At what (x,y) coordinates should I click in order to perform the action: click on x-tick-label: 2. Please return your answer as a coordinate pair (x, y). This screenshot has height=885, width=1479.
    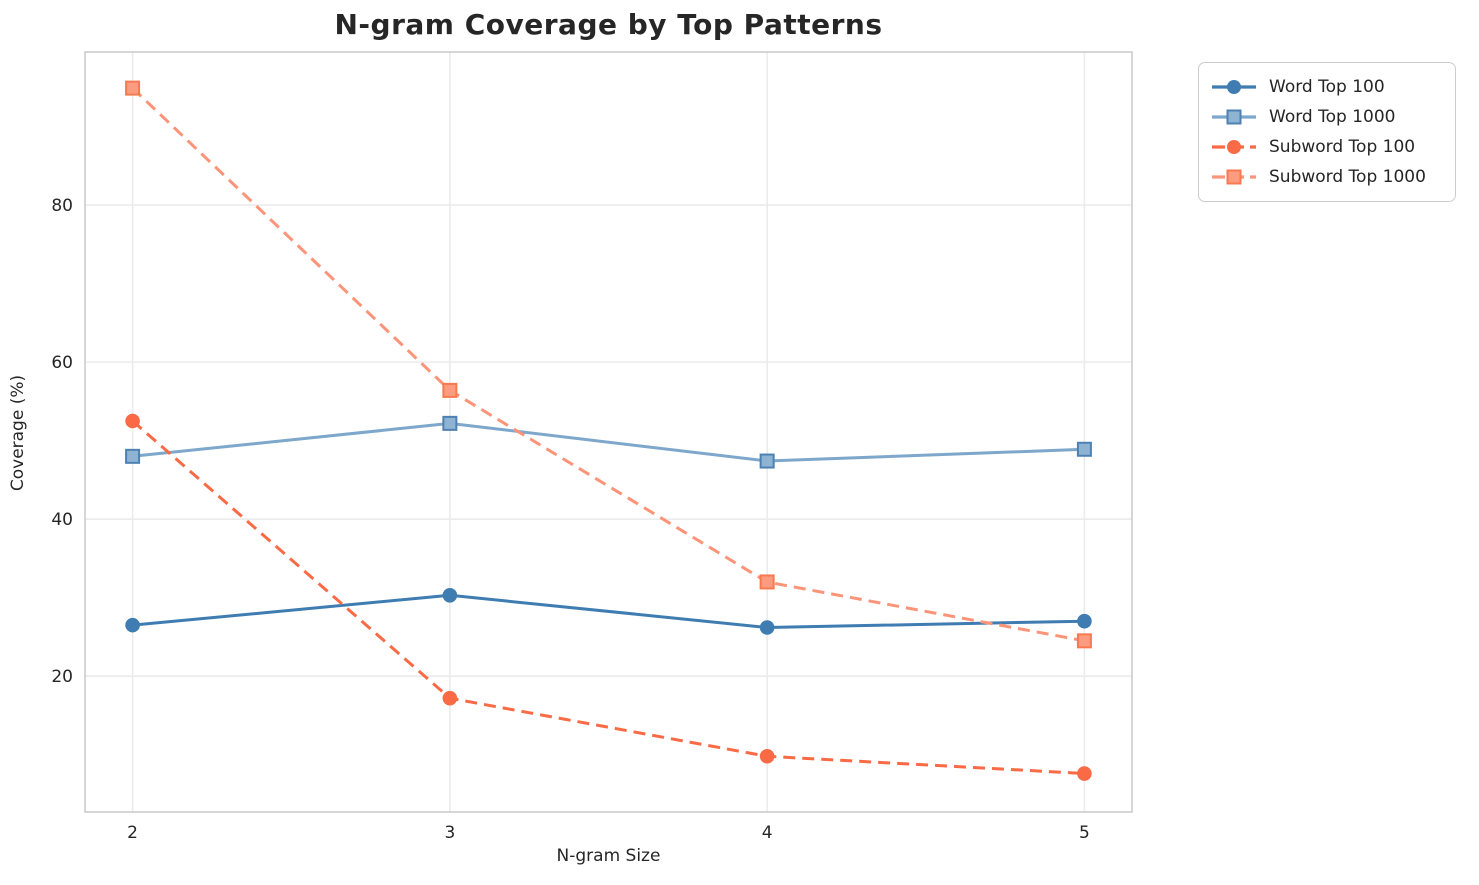
    Looking at the image, I should click on (132, 833).